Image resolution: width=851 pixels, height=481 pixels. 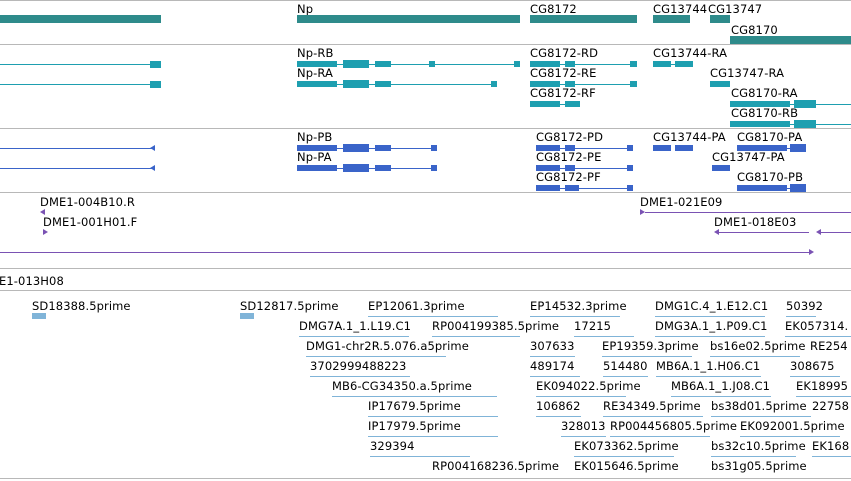 I want to click on est-label: EP14532.3prime, so click(x=578, y=306).